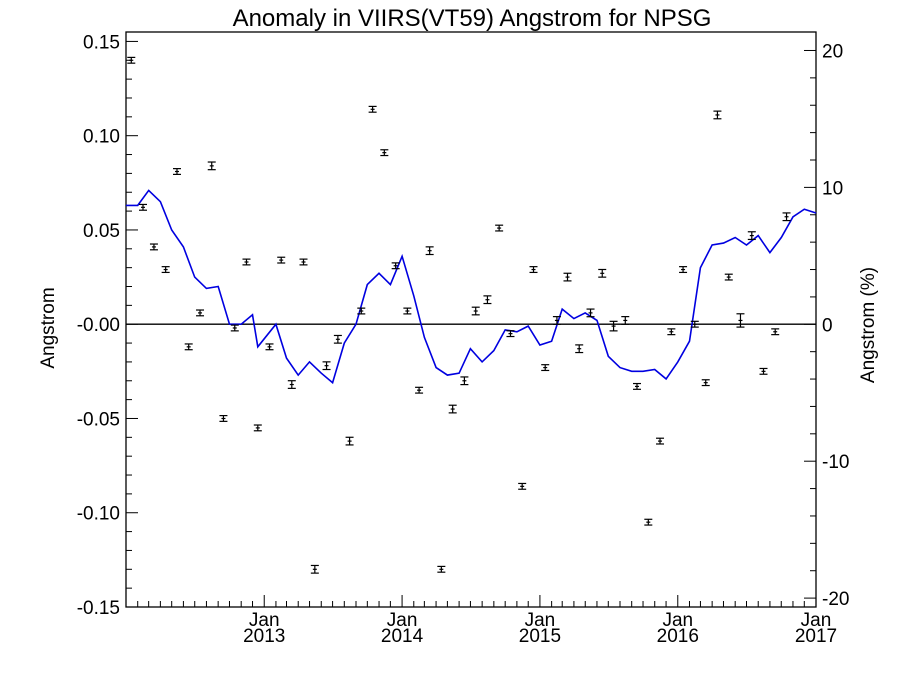  I want to click on y-tick-label: -0.15, so click(98, 608).